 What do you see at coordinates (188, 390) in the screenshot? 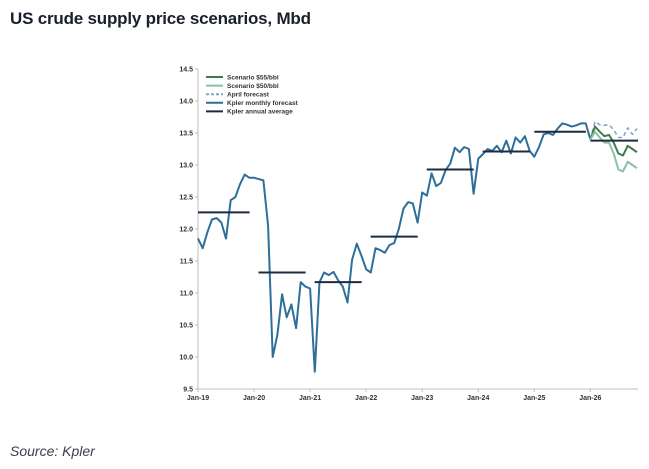
I see `y-tick-label: 9.5` at bounding box center [188, 390].